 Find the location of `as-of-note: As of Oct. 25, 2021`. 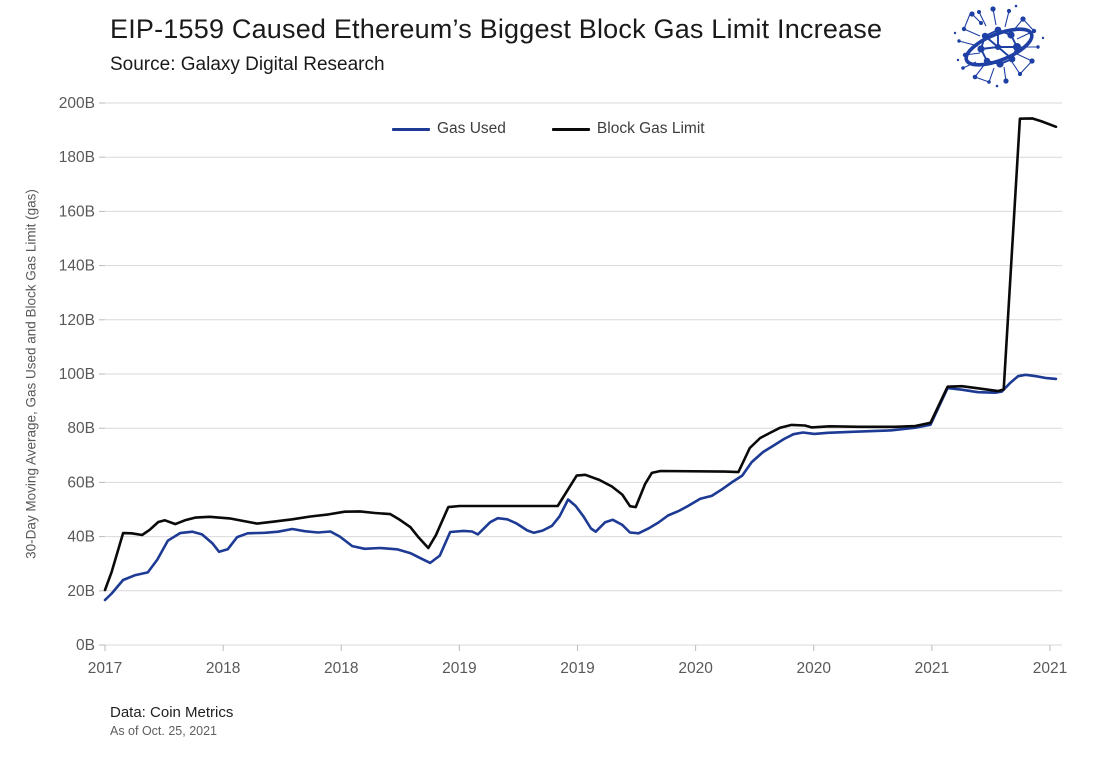

as-of-note: As of Oct. 25, 2021 is located at coordinates (164, 731).